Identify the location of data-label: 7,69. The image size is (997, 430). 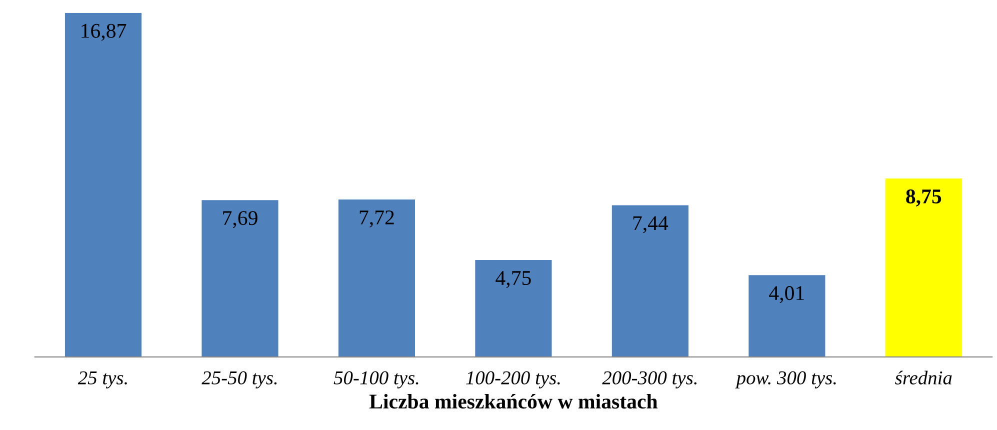
(240, 219).